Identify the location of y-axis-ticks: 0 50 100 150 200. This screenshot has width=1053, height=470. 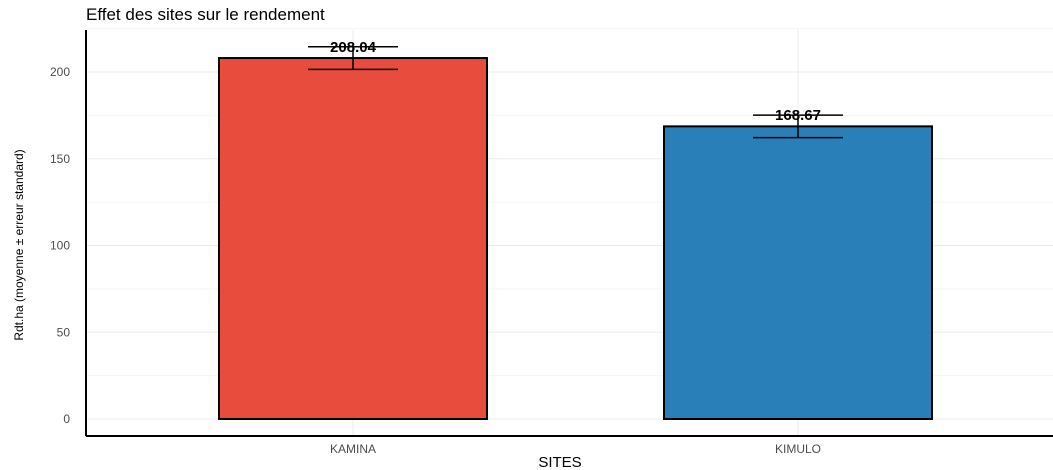
(60, 245).